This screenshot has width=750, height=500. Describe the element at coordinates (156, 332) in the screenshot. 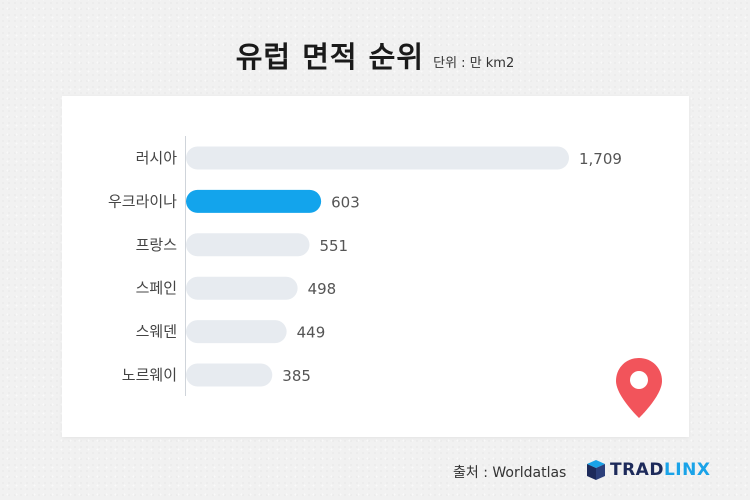

I see `category-label-4: 스웨덴` at that location.